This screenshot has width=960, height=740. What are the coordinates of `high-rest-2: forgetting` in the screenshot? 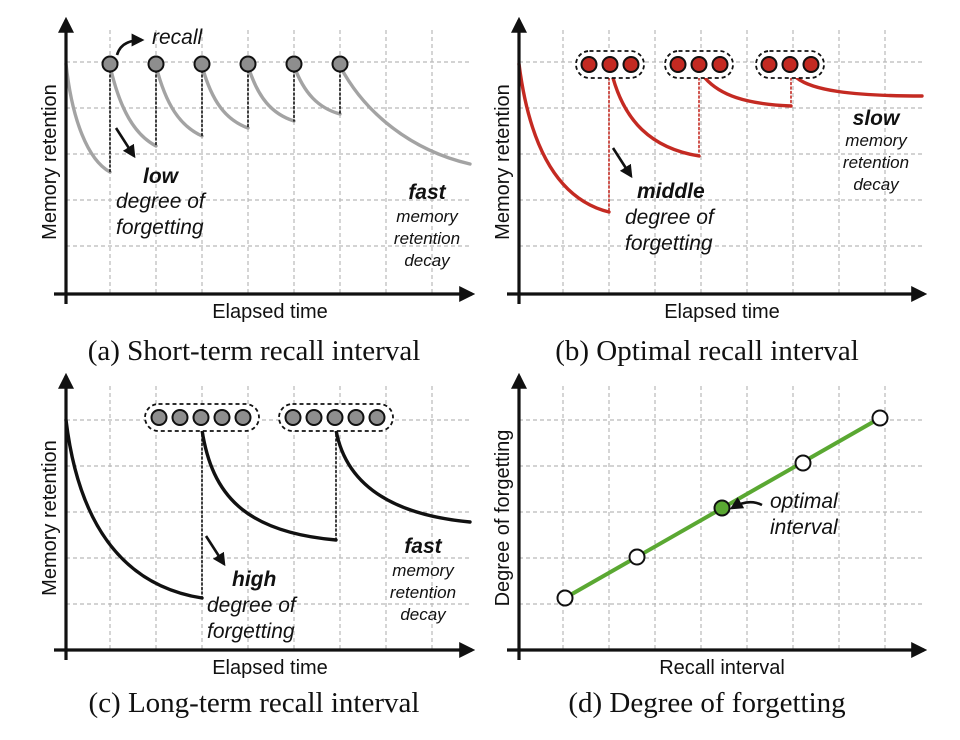 It's located at (251, 631).